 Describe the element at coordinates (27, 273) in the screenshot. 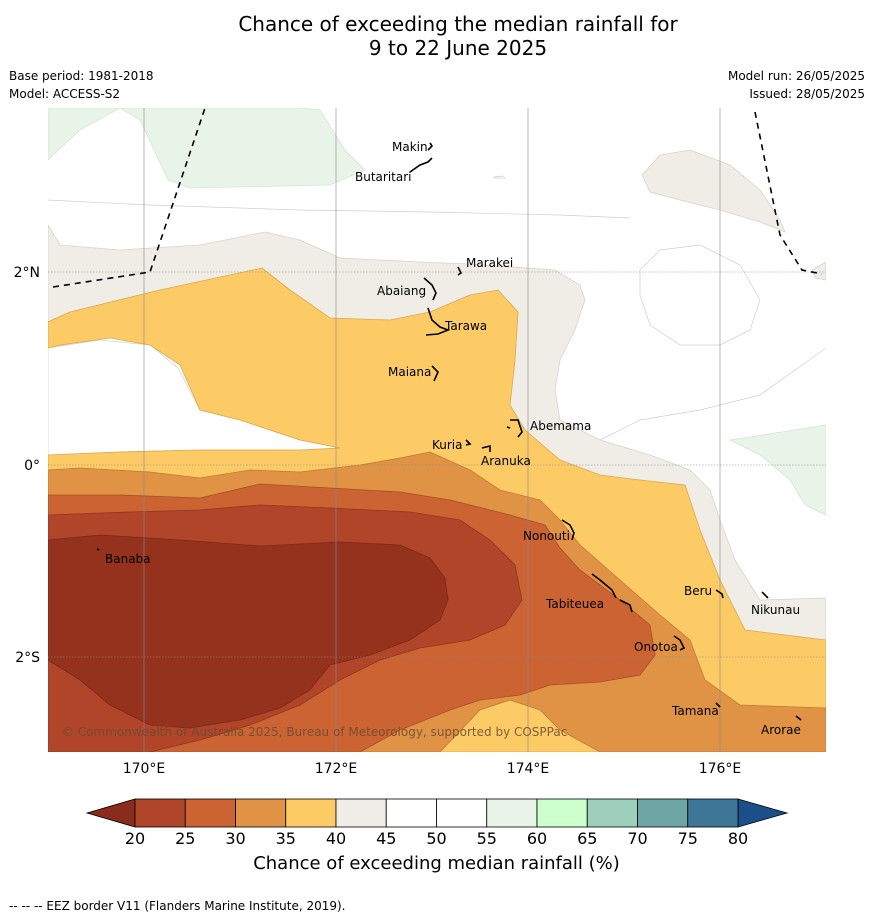

I see `lat-label-2n: 2°N` at that location.